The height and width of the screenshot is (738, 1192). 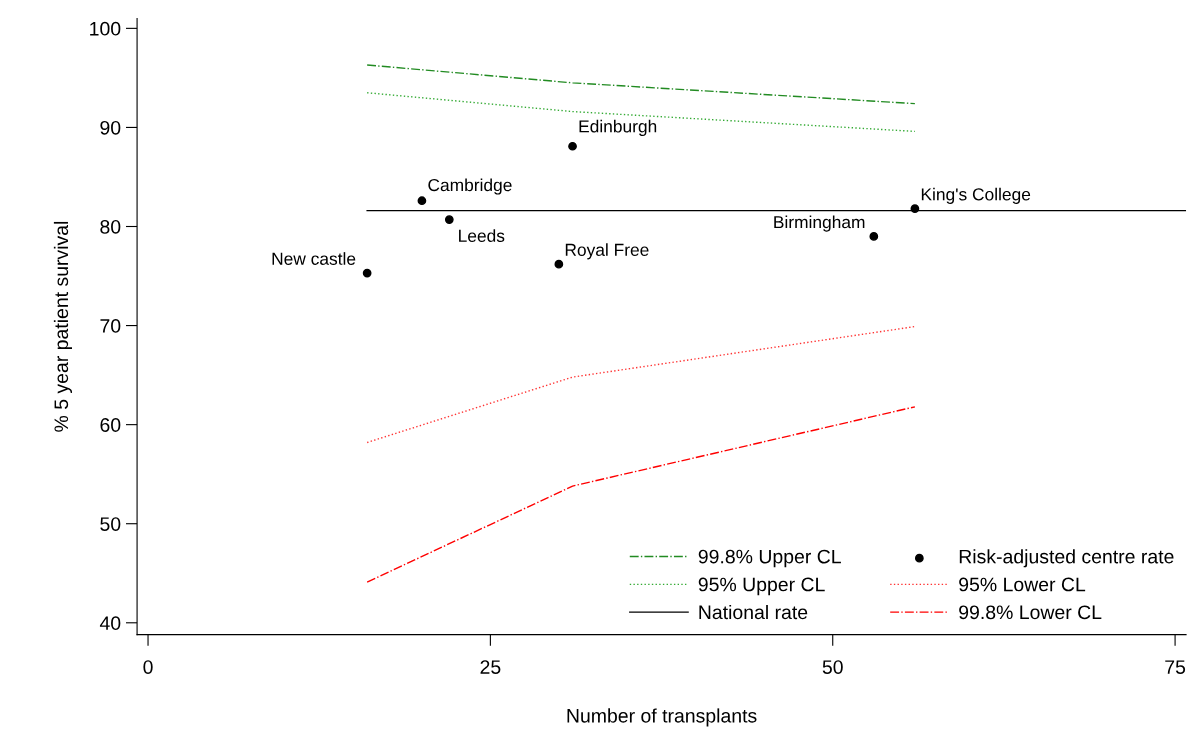 What do you see at coordinates (819, 223) in the screenshot?
I see `annotation: Birmingham` at bounding box center [819, 223].